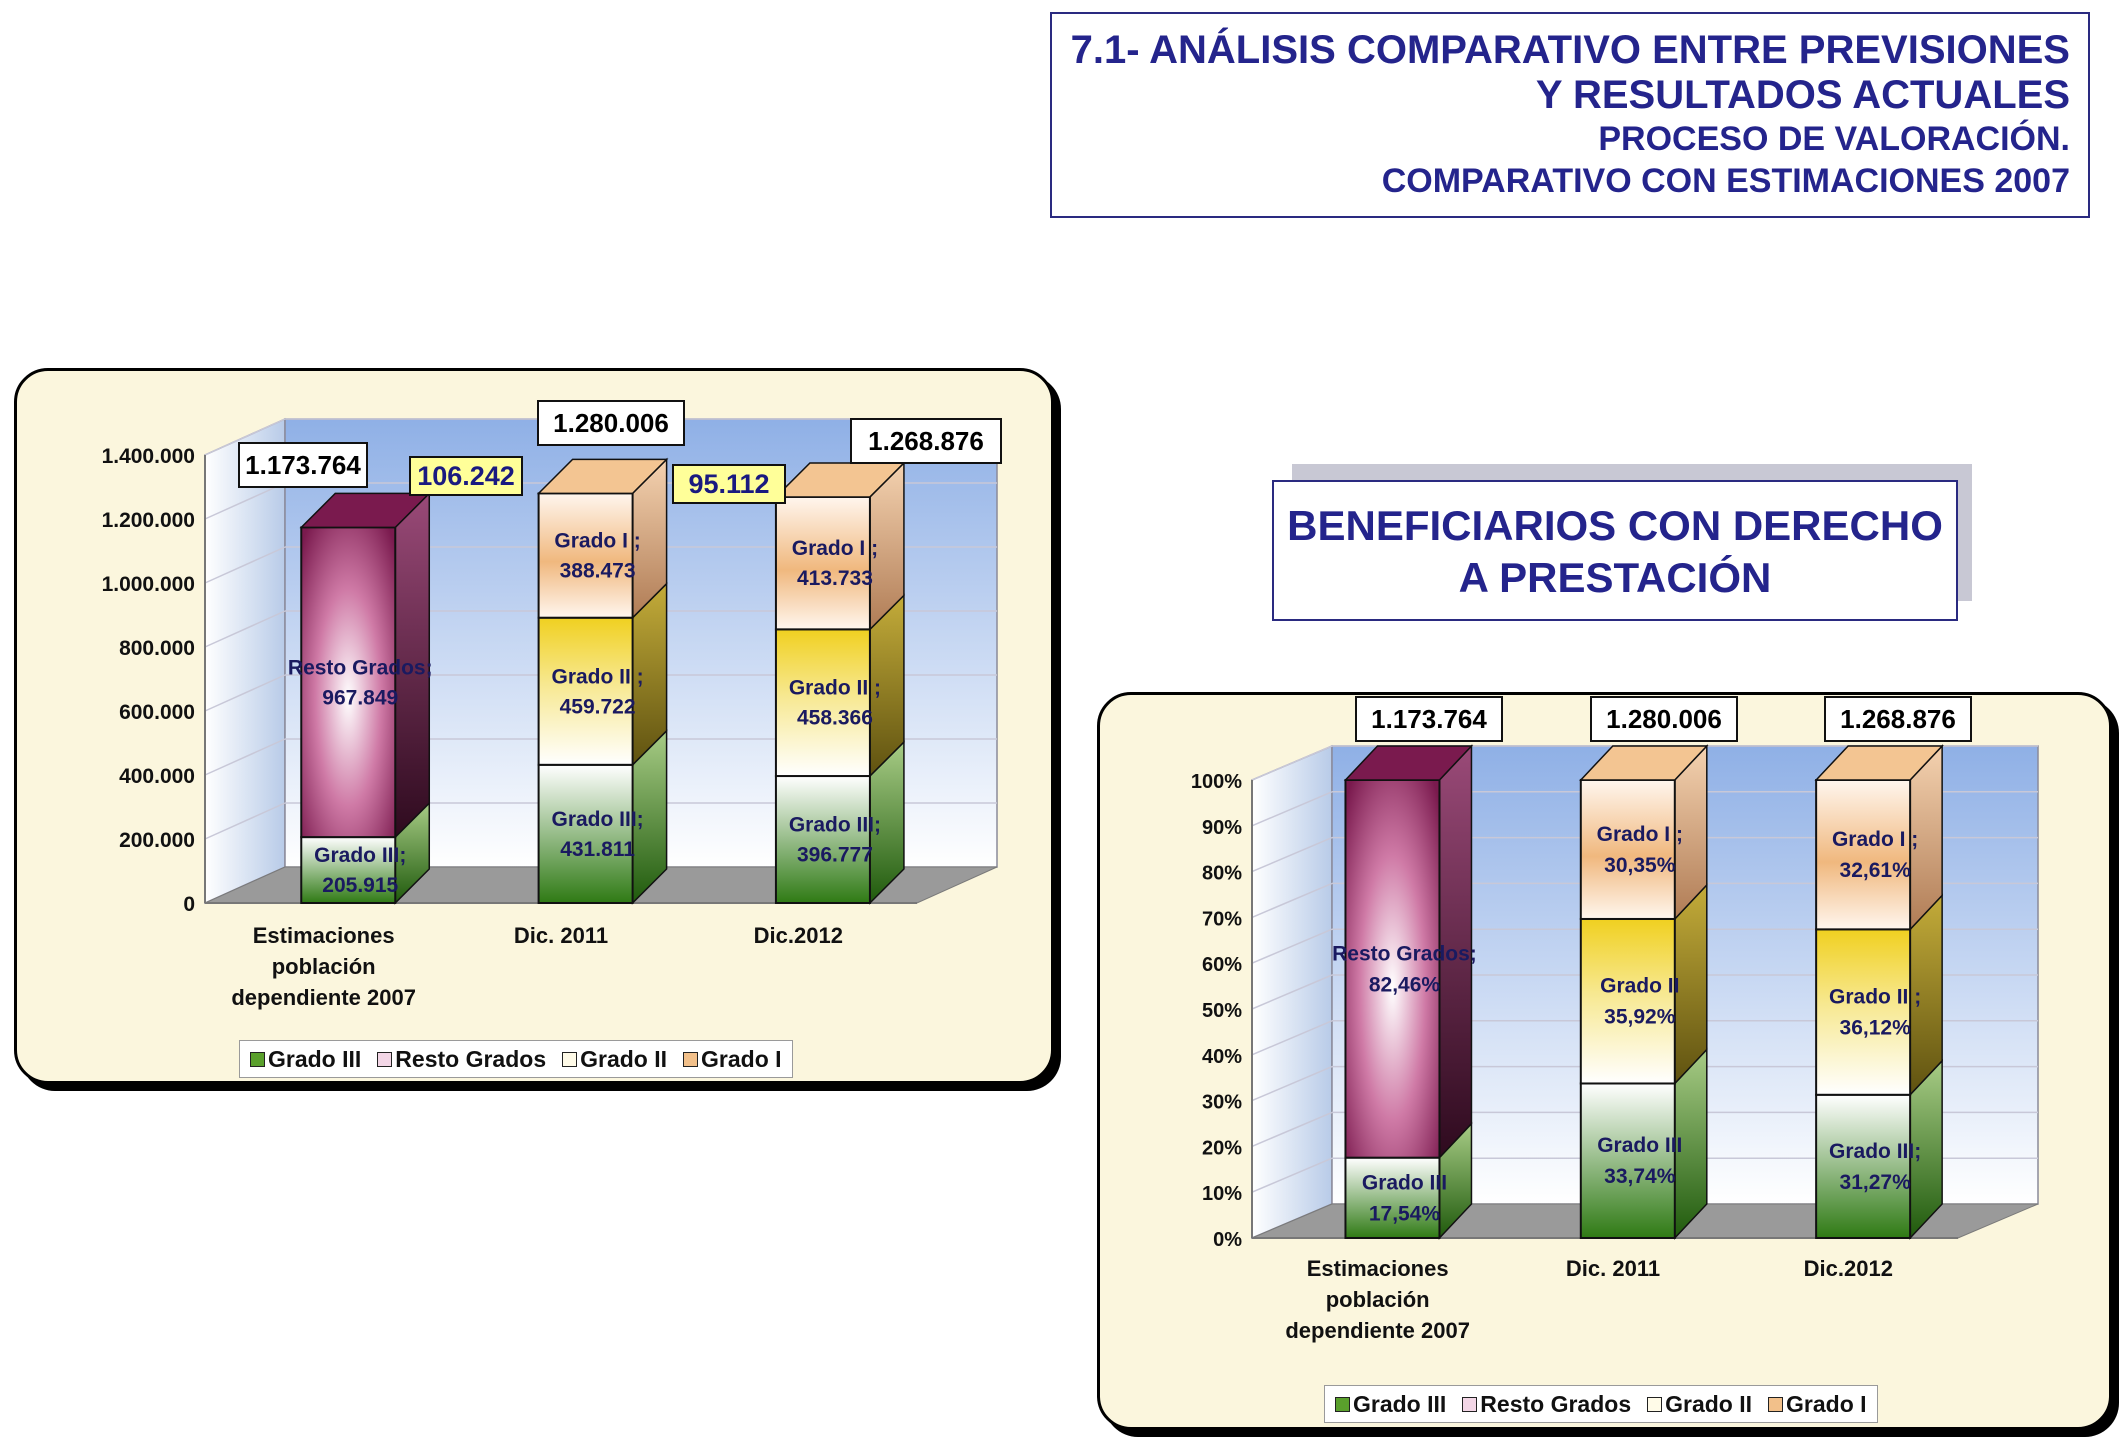 The image size is (2126, 1441). What do you see at coordinates (257, 1059) in the screenshot?
I see `legend-swatch-grado-iii` at bounding box center [257, 1059].